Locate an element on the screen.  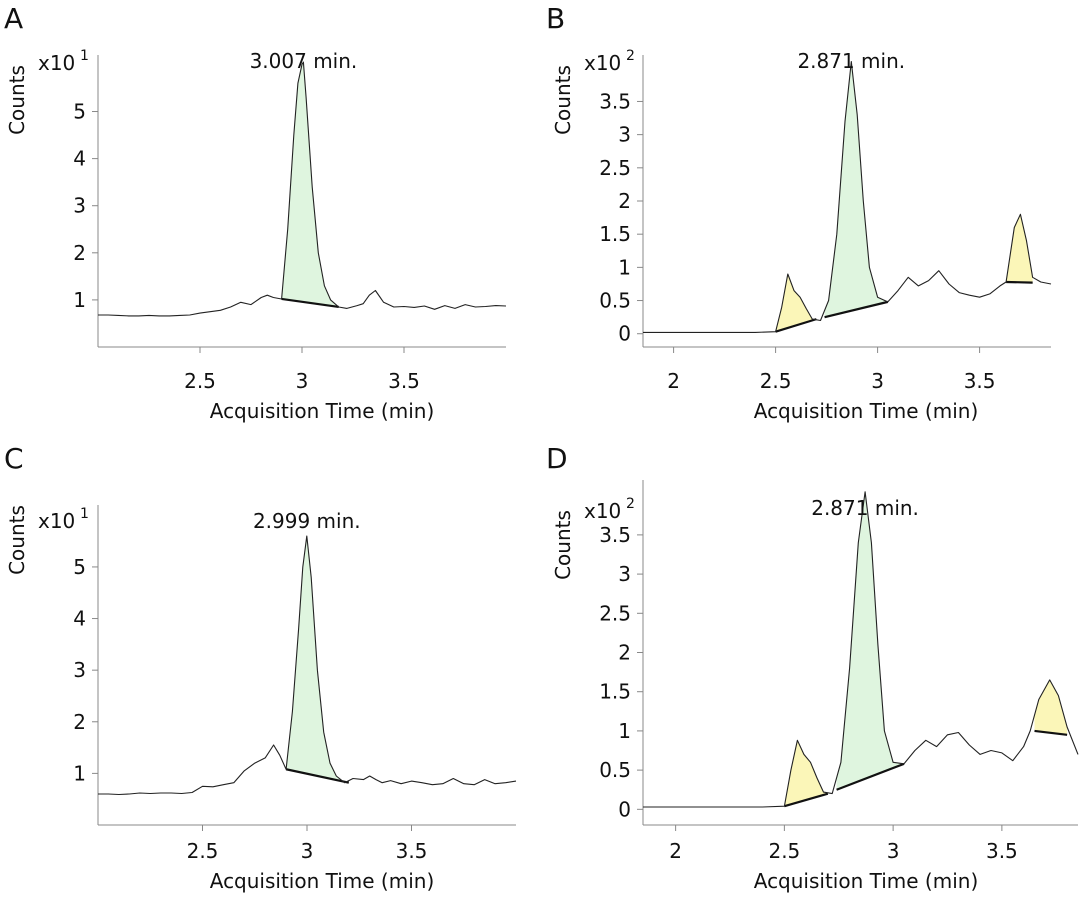
panel-letter: C is located at coordinates (14, 458).